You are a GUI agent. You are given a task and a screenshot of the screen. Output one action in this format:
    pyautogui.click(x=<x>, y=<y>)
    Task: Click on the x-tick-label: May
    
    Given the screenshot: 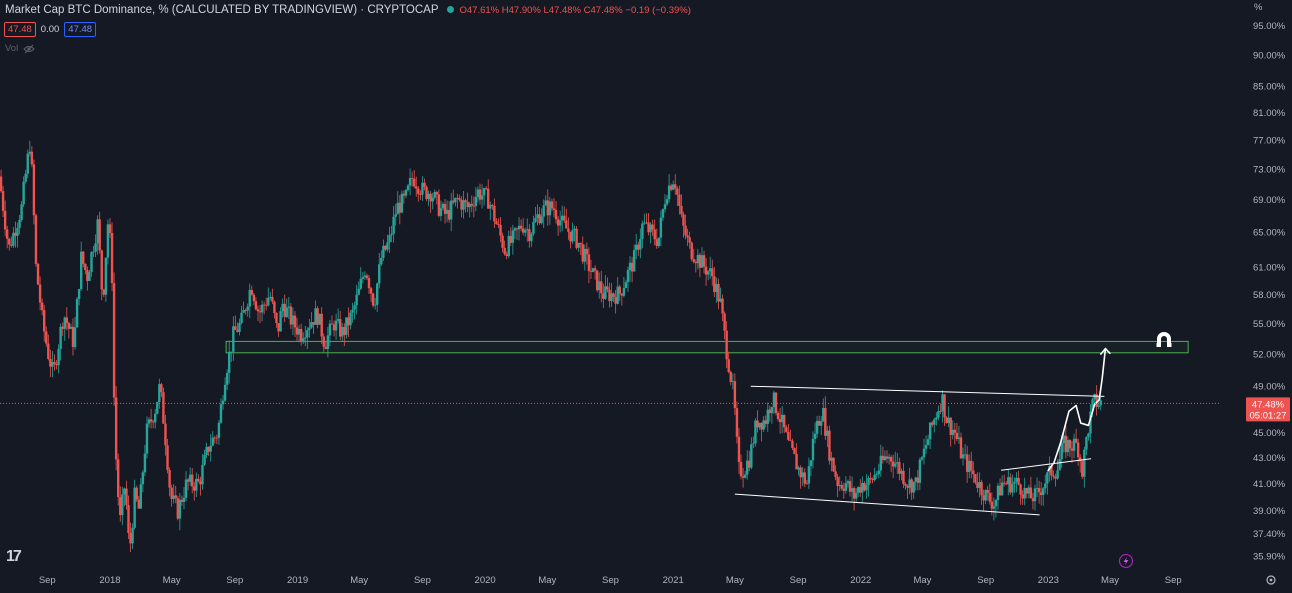 What is the action you would take?
    pyautogui.click(x=735, y=580)
    